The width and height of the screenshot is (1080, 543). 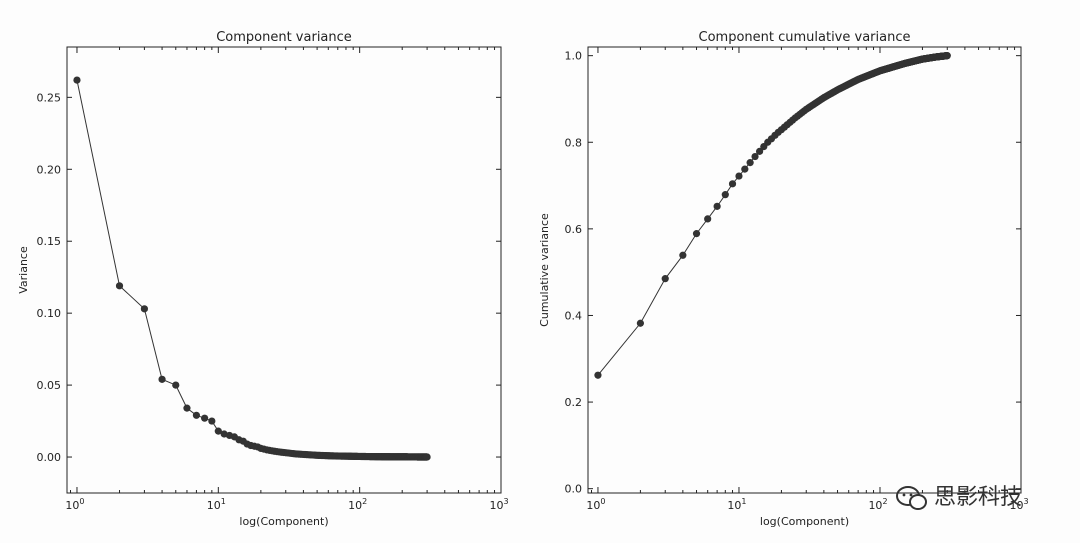 I want to click on y-tick-label: 0.6, so click(x=574, y=229).